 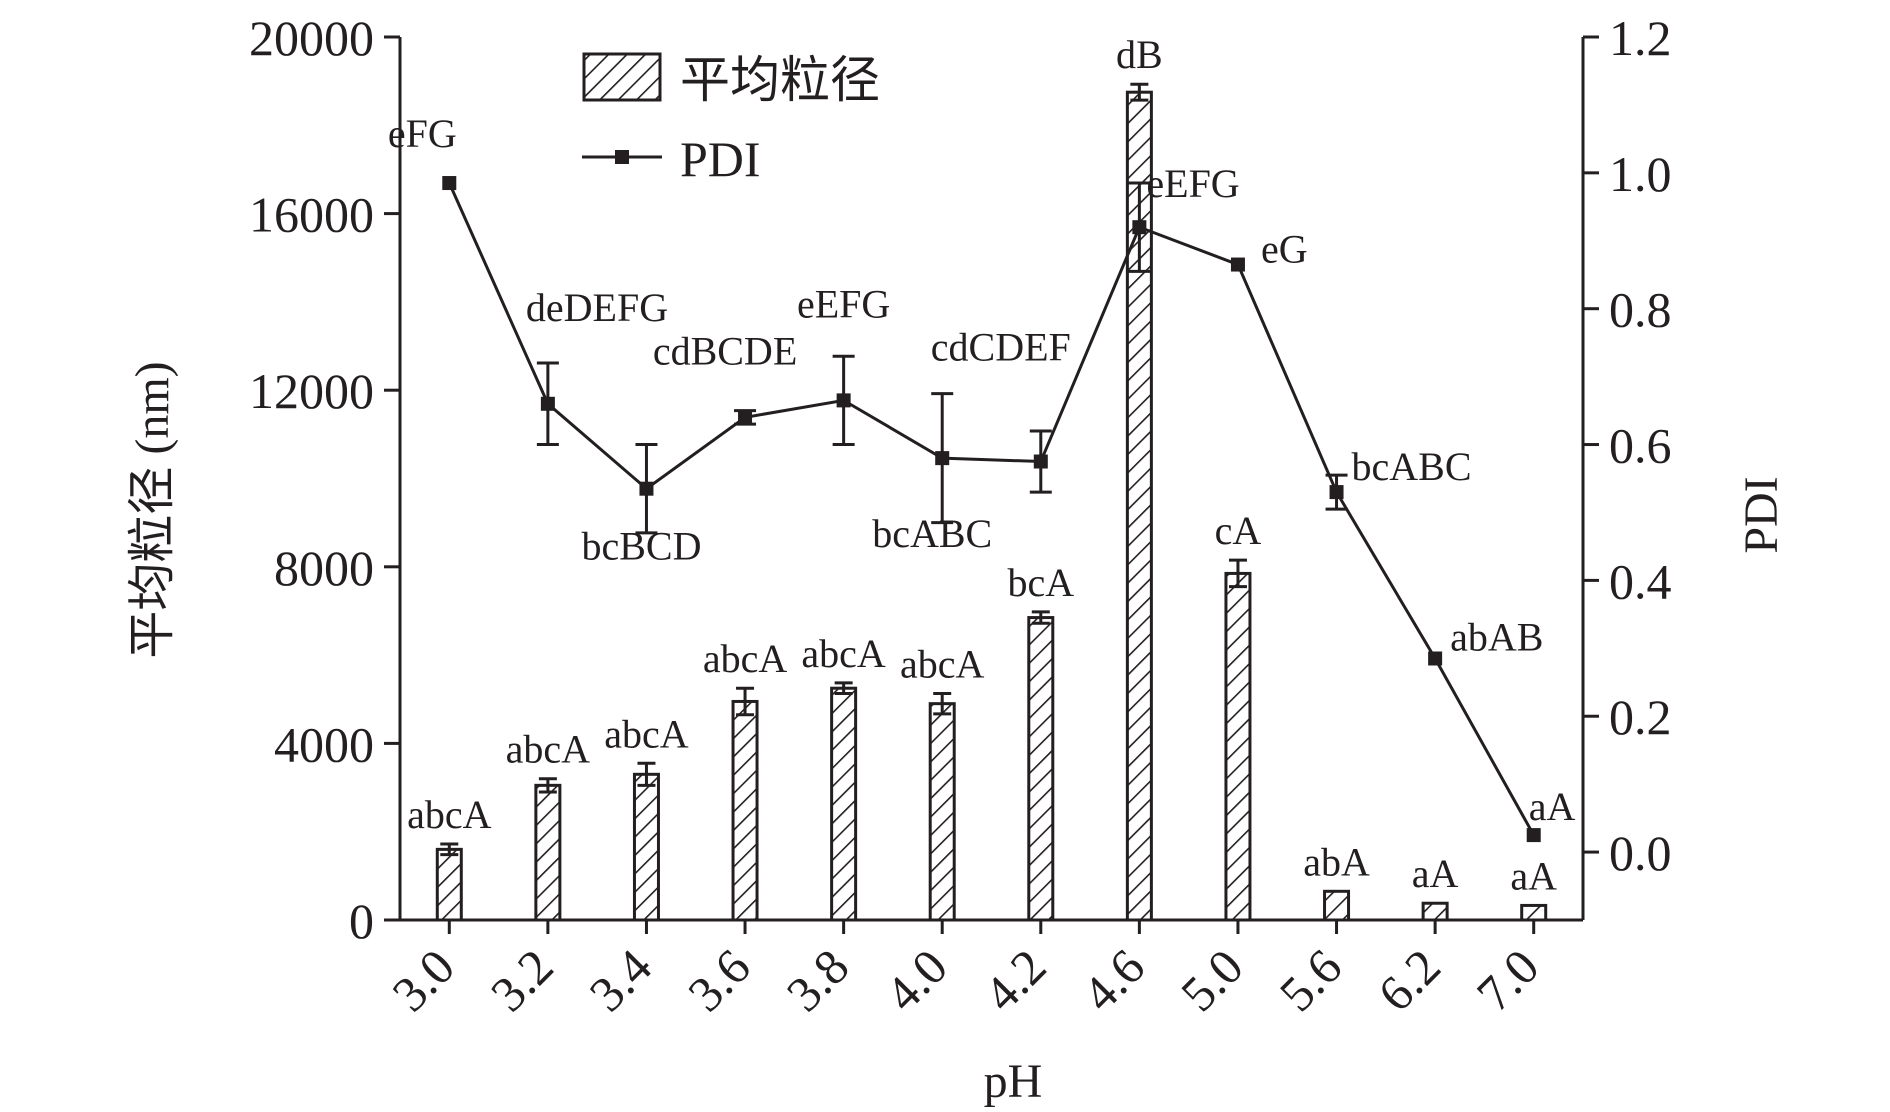 I want to click on y-left-tick-label: 16000, so click(x=311, y=215).